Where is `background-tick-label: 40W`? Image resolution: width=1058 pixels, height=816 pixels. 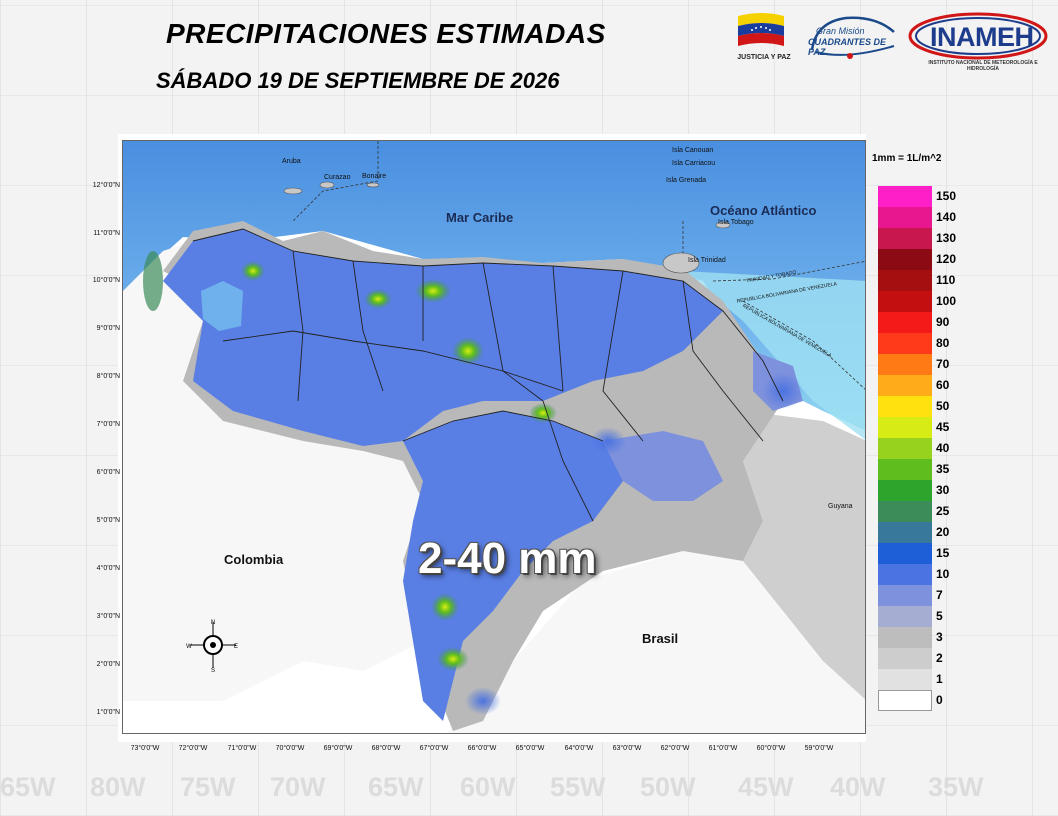
background-tick-label: 40W is located at coordinates (858, 787).